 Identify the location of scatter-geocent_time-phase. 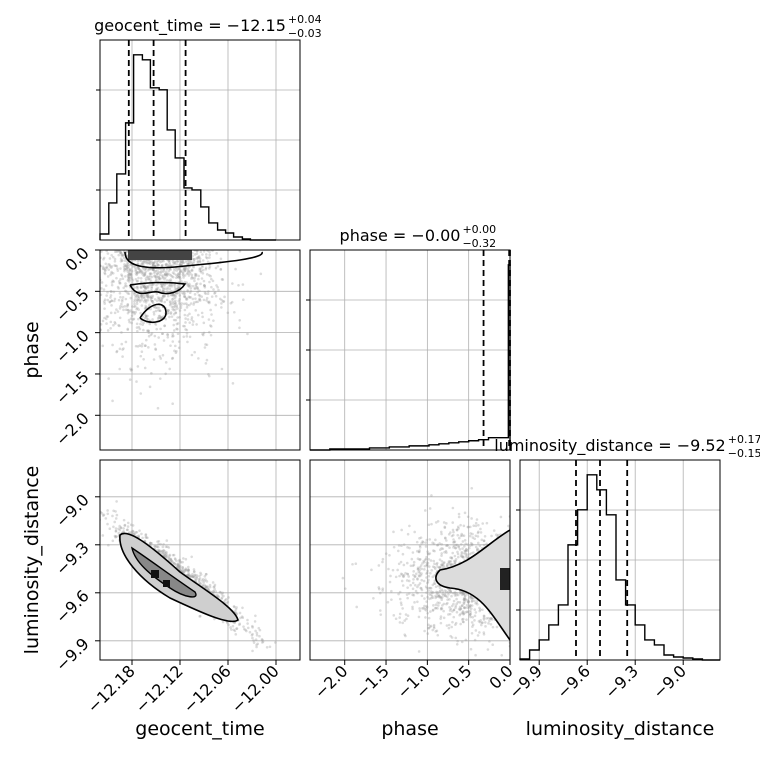
(181, 330).